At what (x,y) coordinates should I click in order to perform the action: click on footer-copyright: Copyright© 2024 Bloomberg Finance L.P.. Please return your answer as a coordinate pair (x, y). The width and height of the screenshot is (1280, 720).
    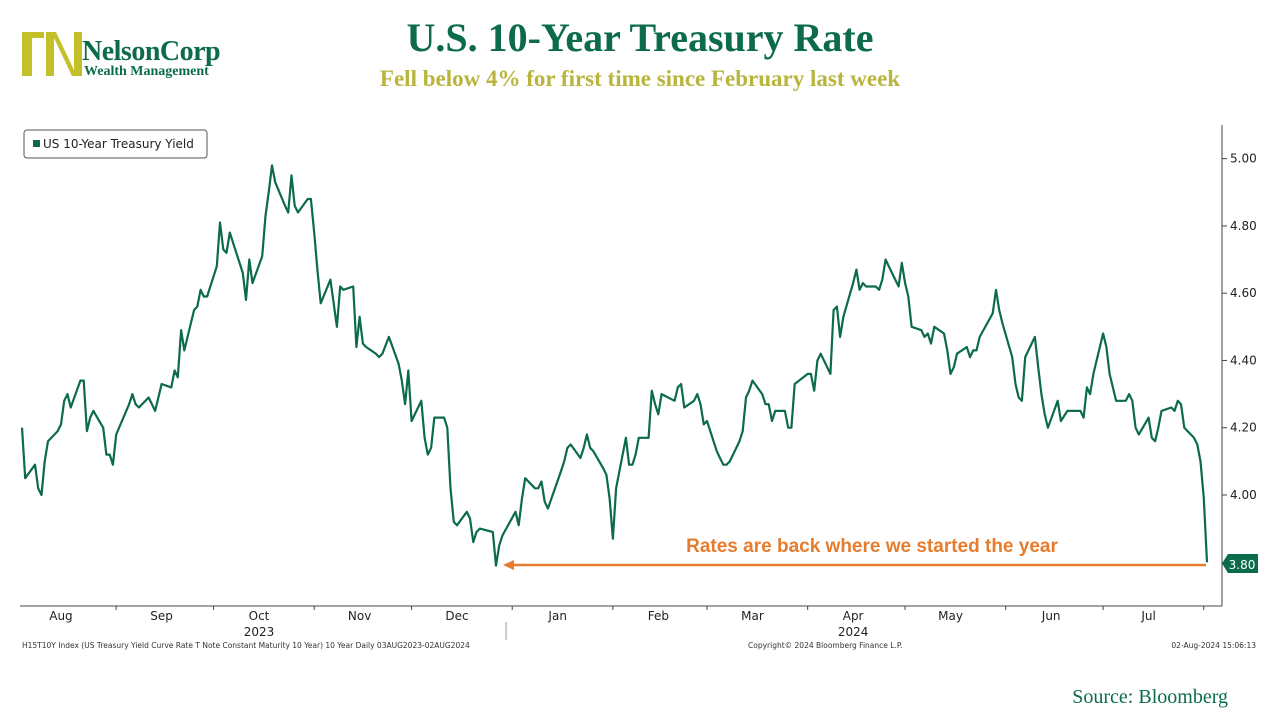
    Looking at the image, I should click on (825, 645).